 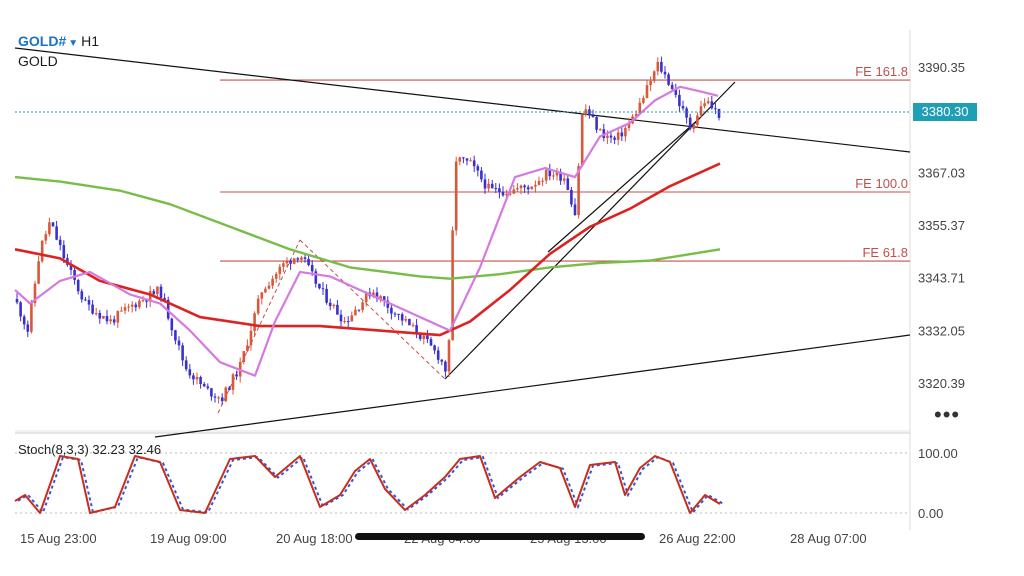 I want to click on fib-level-label: FE 100.0, so click(x=881, y=183).